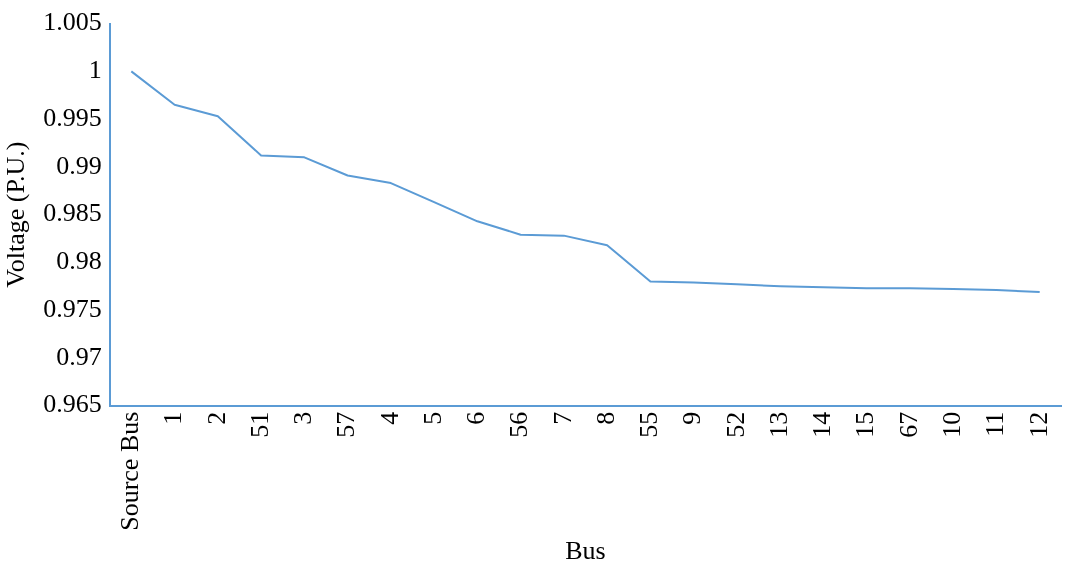  I want to click on x-tick-label: 15, so click(865, 424).